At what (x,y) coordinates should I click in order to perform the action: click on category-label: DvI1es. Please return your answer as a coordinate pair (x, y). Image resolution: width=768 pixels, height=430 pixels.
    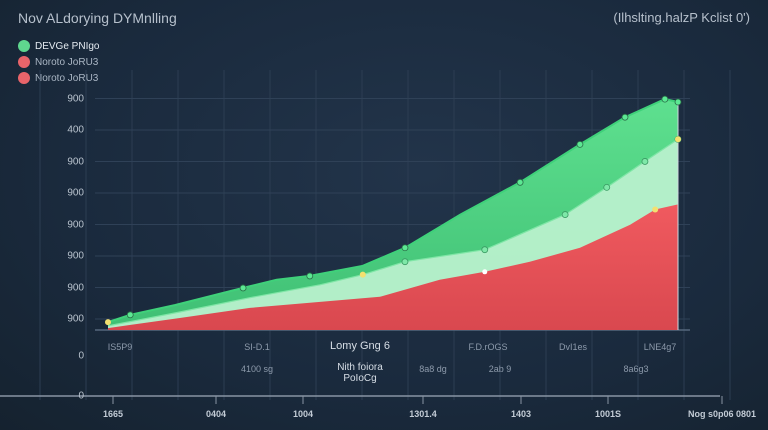
    Looking at the image, I should click on (573, 347).